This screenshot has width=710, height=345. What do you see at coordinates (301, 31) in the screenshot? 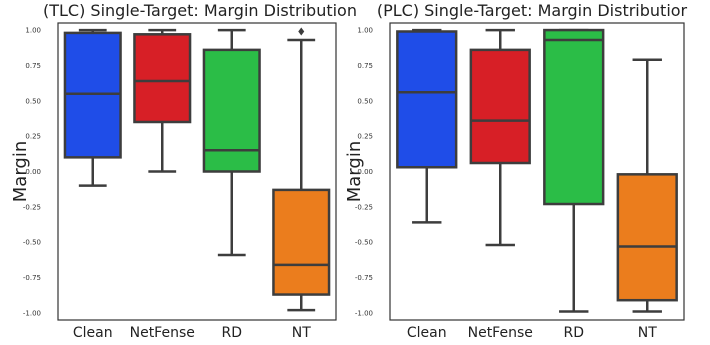
I see `outlier-point` at bounding box center [301, 31].